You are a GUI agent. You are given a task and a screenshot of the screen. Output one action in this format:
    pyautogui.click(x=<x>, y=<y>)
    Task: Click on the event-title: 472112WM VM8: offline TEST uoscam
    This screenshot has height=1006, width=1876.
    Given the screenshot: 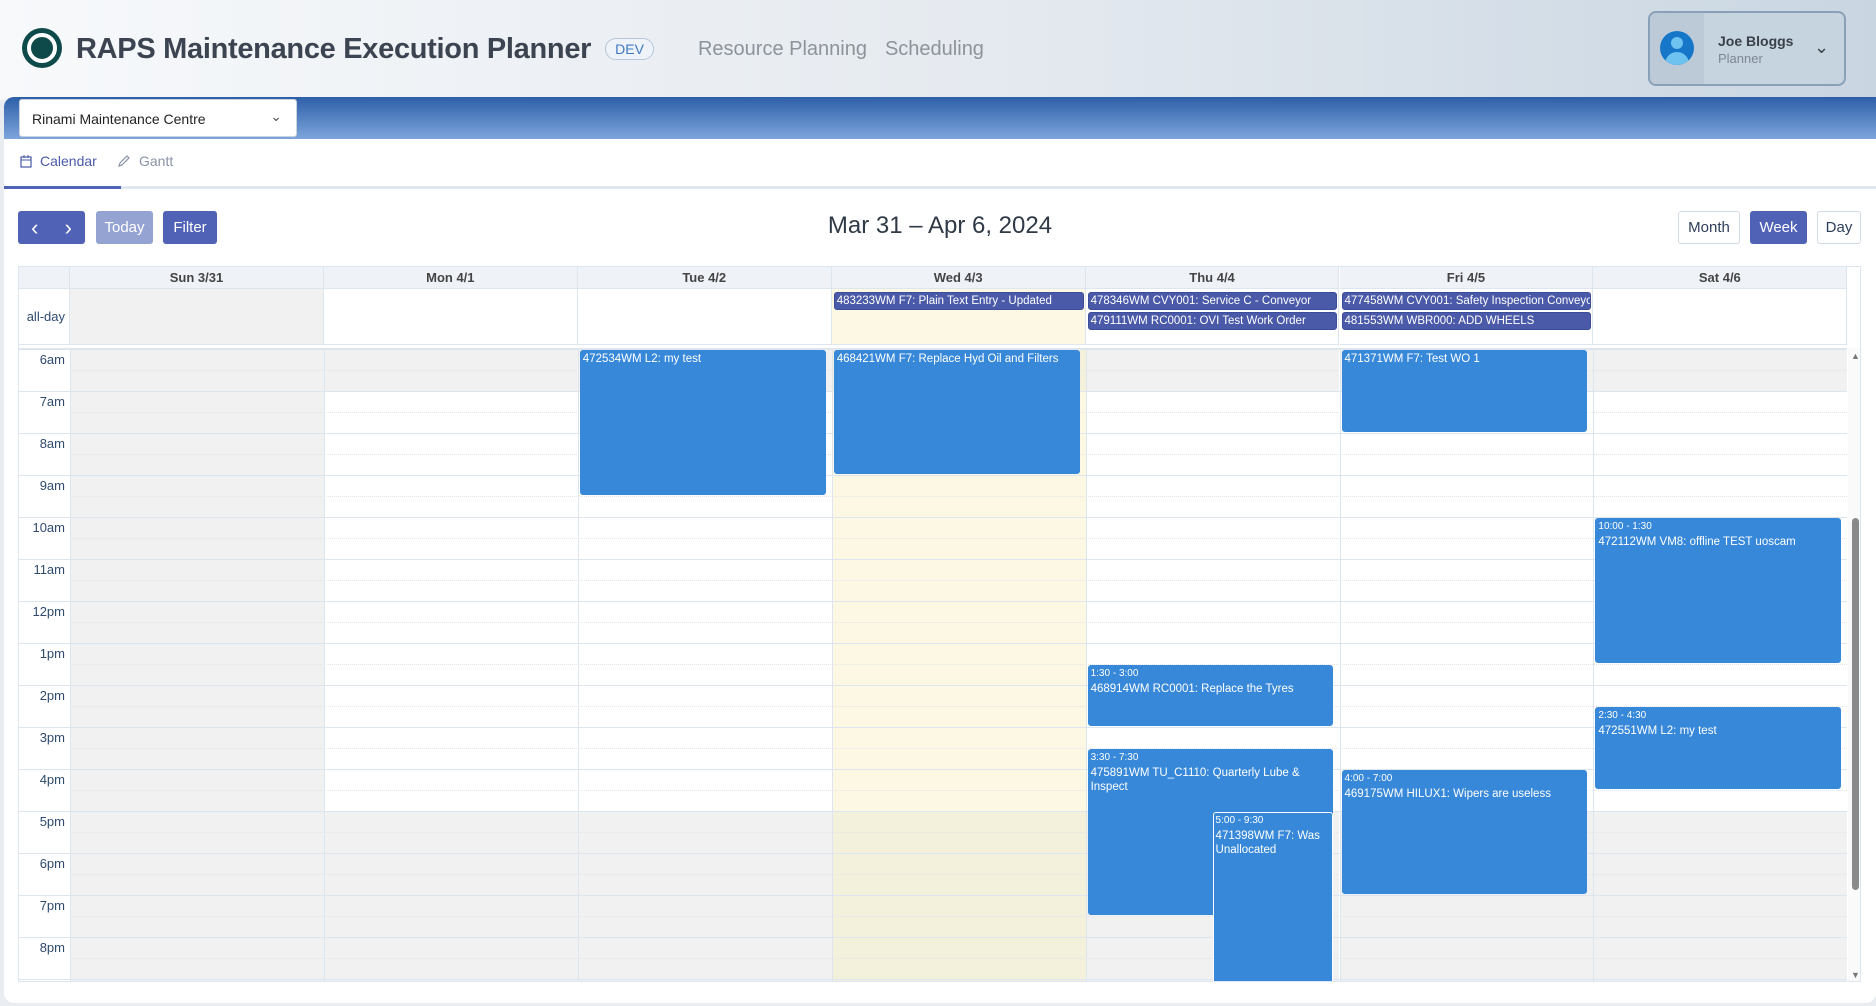 What is the action you would take?
    pyautogui.click(x=1697, y=542)
    